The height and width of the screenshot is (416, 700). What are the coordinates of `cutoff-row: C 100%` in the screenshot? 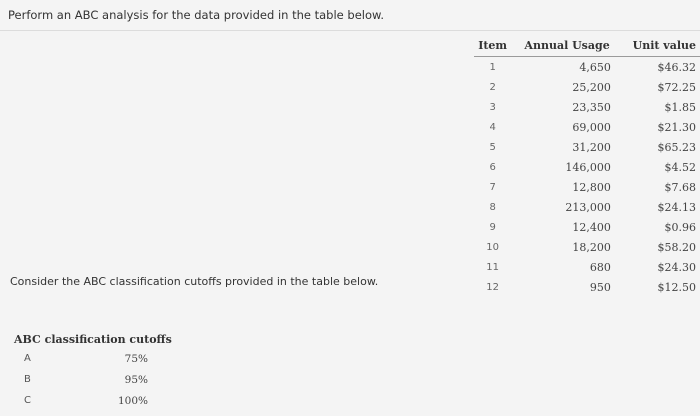 It's located at (93, 405).